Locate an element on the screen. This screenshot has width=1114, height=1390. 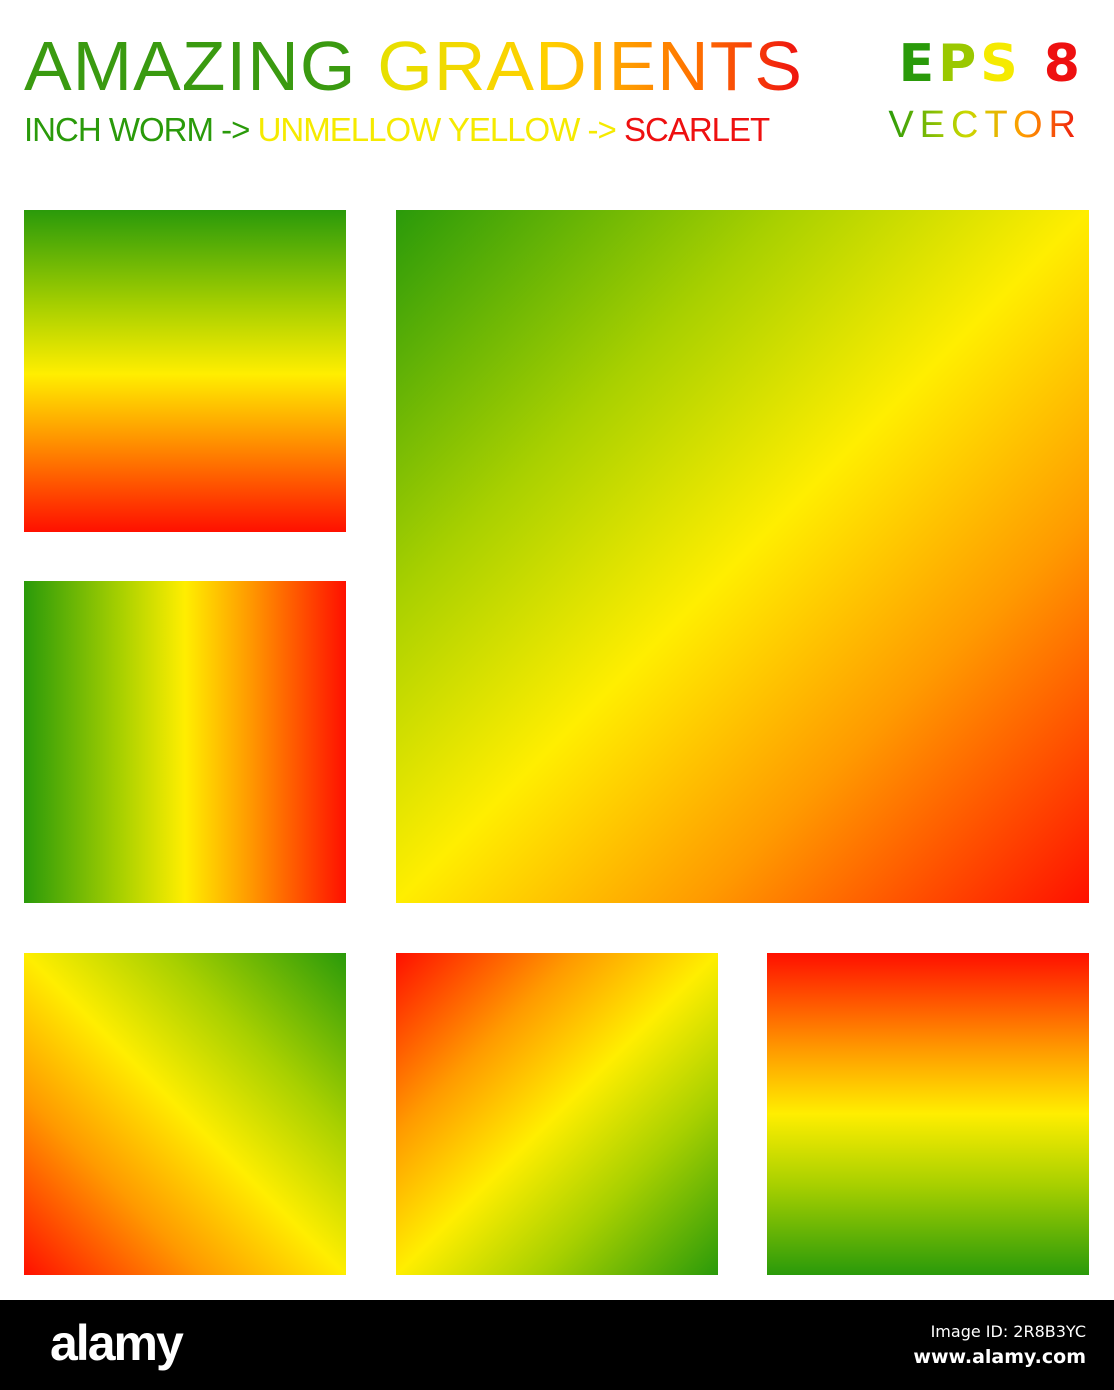
subtitle-scarlet: SCARLET is located at coordinates (692, 129).